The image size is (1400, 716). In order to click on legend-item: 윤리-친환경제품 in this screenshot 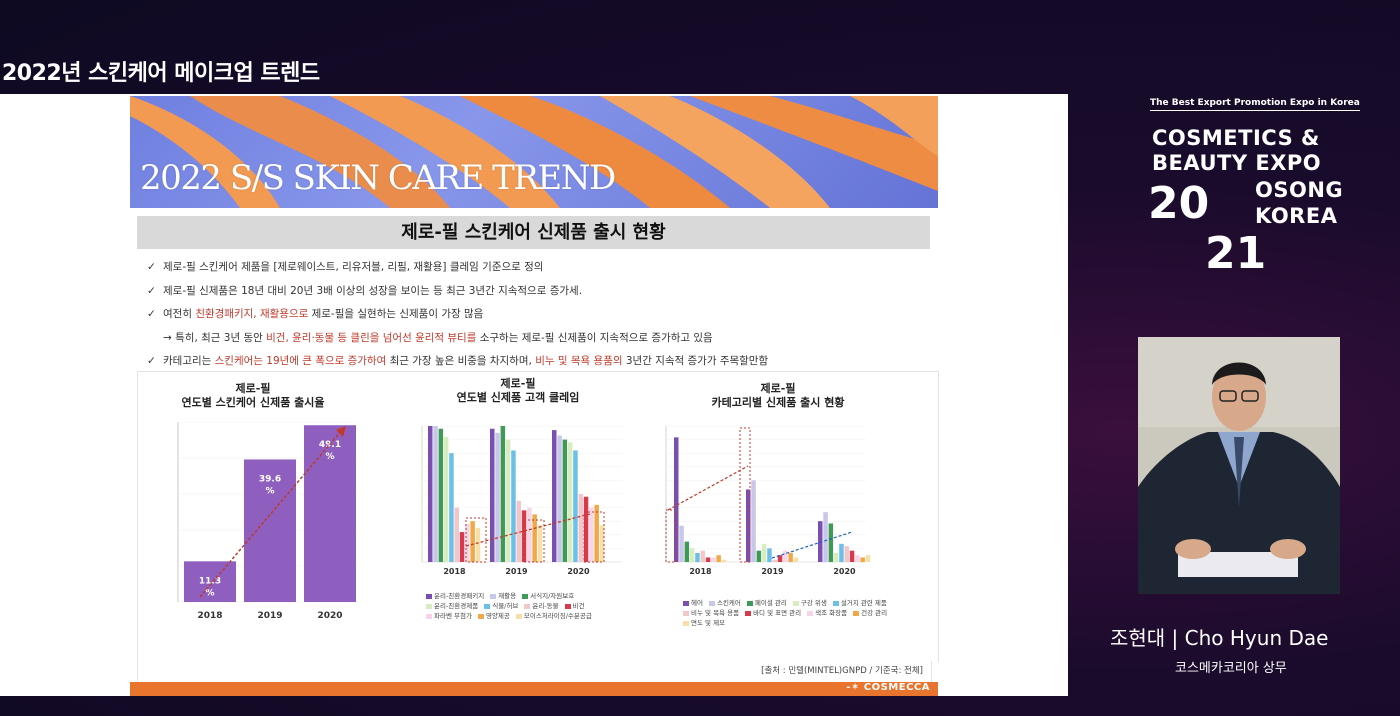, I will do `click(452, 605)`.